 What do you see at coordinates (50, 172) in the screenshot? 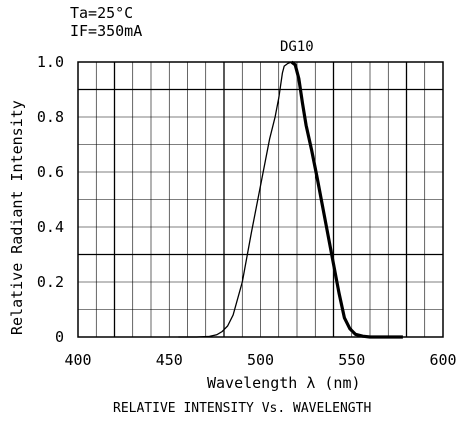
I see `y-tick-label: 0.6` at bounding box center [50, 172].